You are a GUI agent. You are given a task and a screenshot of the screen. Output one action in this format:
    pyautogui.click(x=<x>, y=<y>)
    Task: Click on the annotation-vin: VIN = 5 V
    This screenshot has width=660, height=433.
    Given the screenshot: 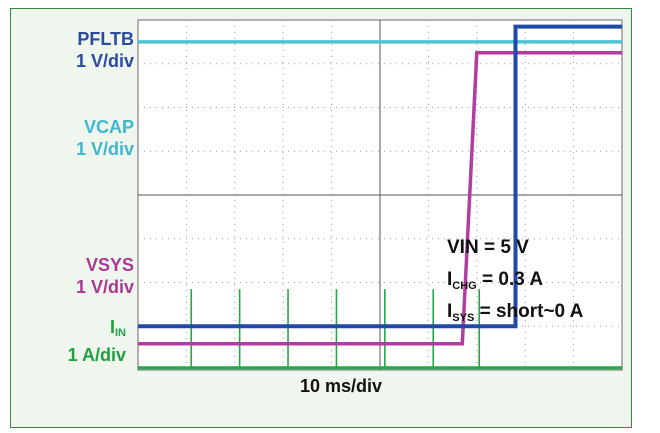 What is the action you would take?
    pyautogui.click(x=488, y=247)
    